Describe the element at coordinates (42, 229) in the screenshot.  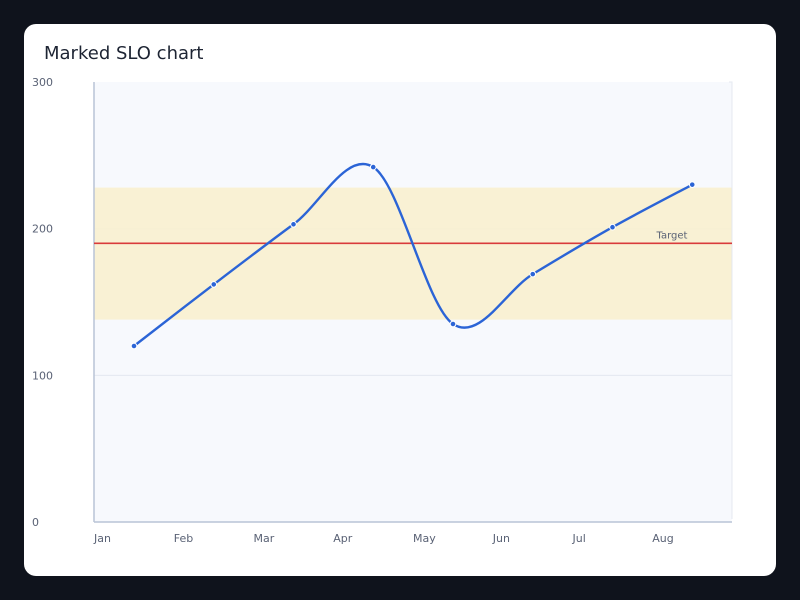
I see `y-tick-label: 200` at that location.